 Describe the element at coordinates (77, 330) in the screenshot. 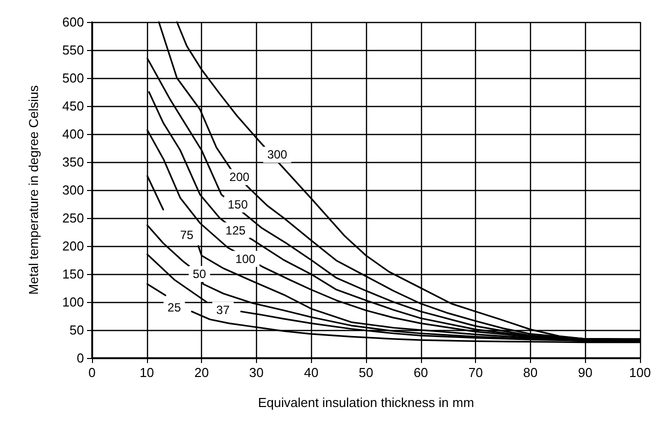

I see `y-tick-label: 50` at that location.